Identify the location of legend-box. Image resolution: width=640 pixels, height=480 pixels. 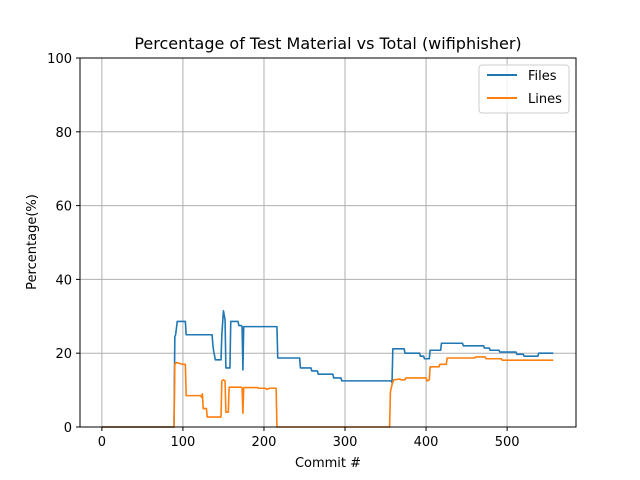
(524, 89).